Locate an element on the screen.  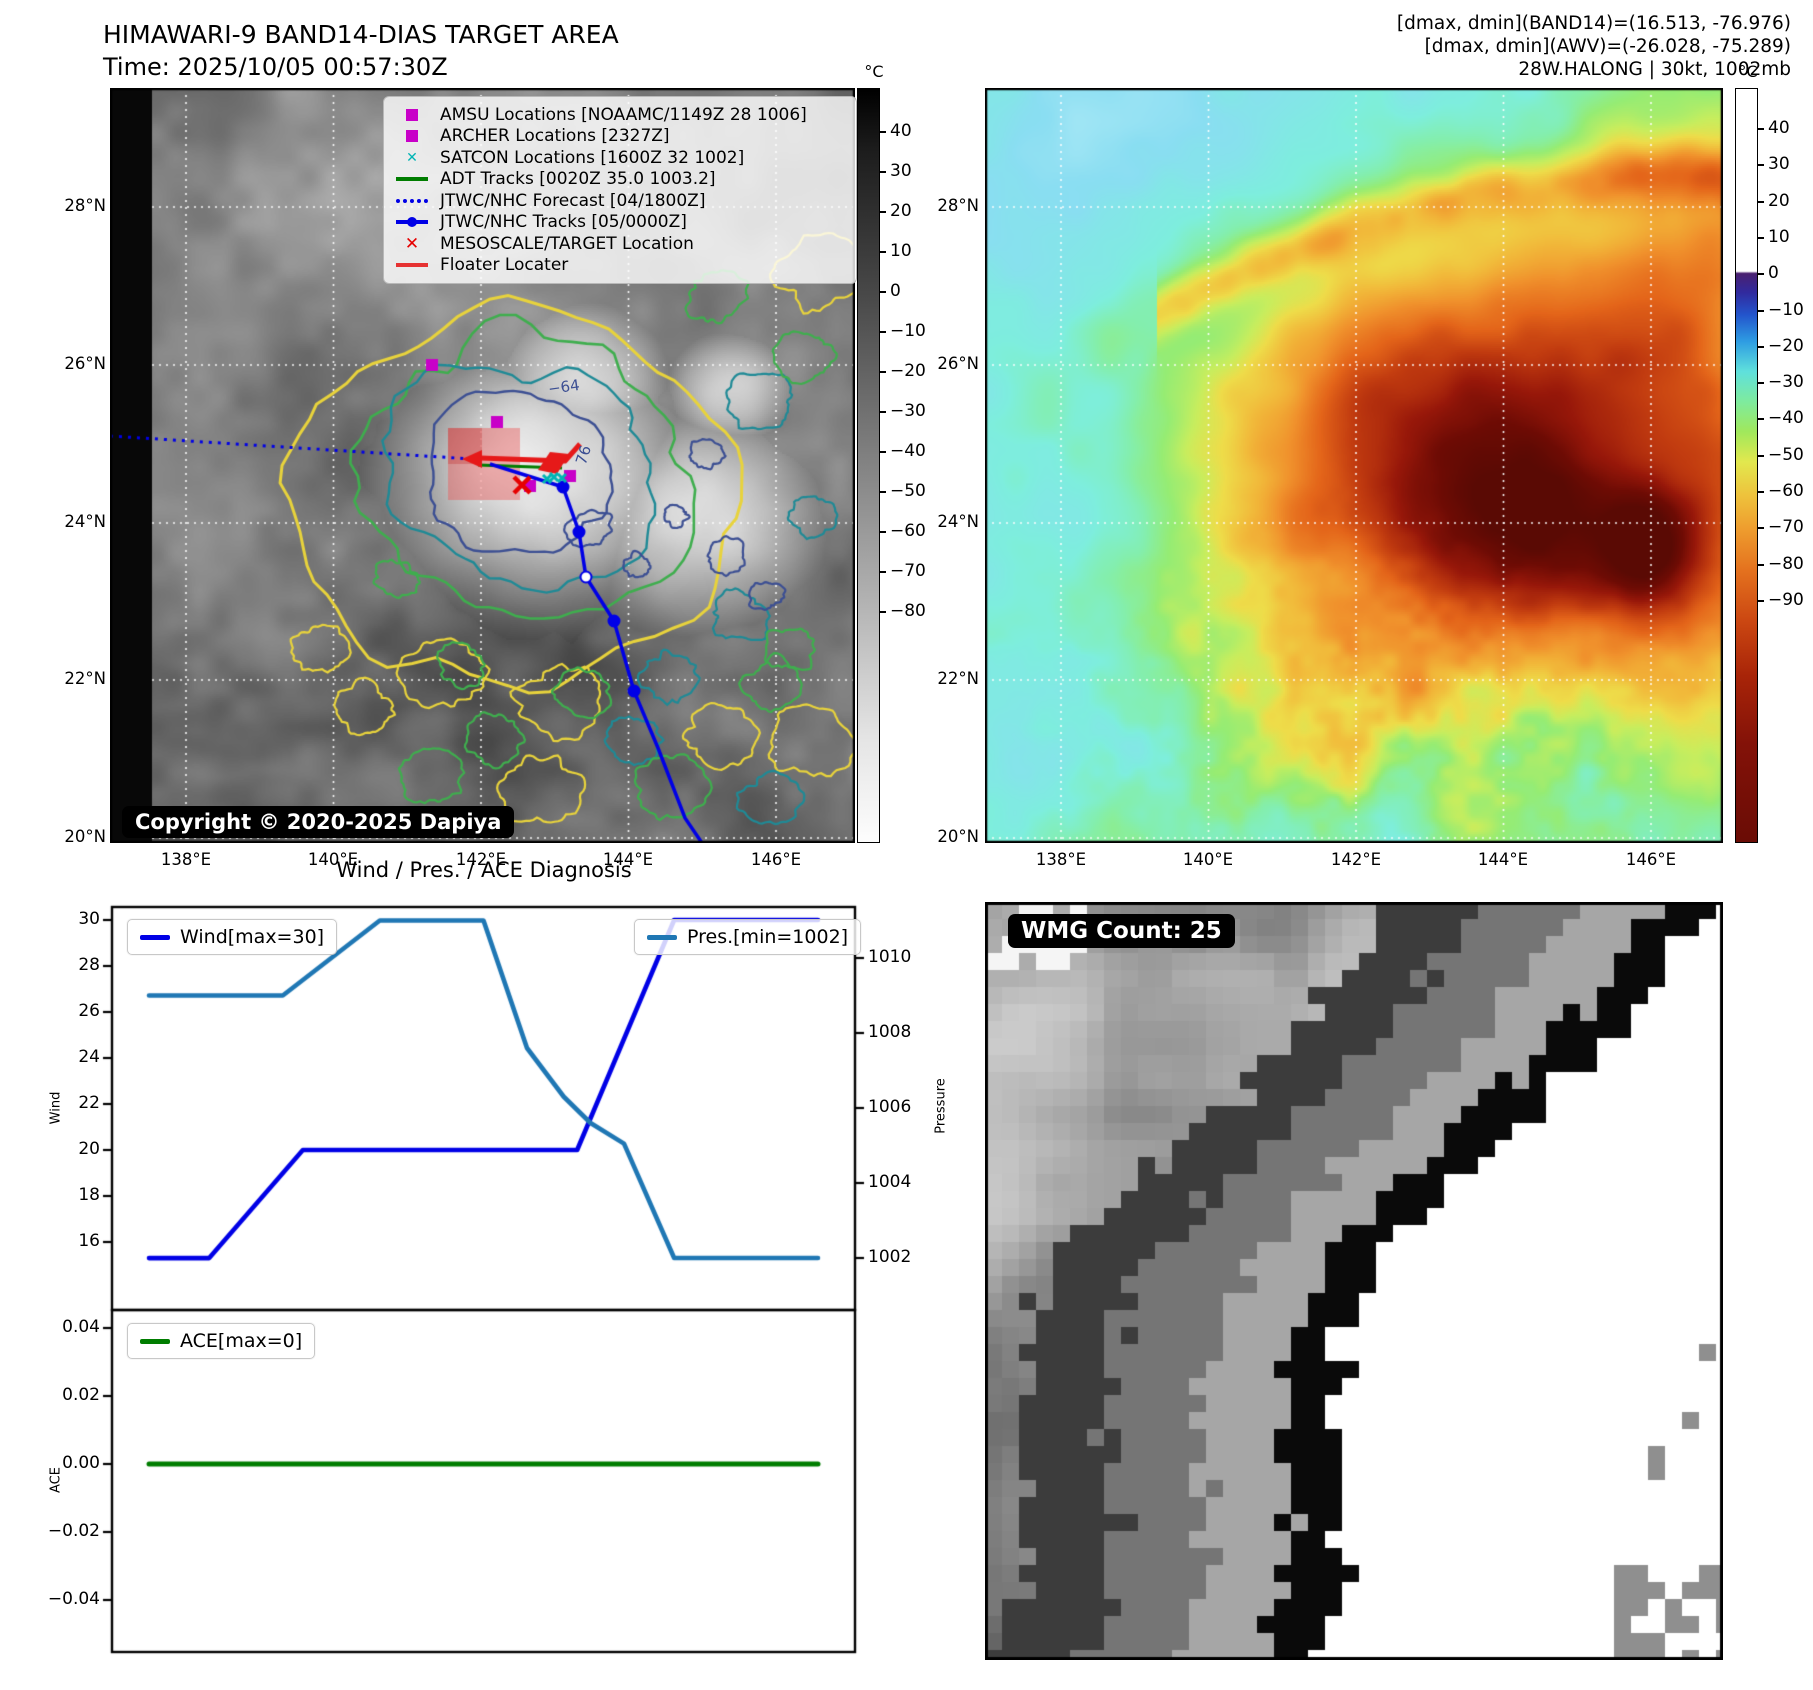
legend-item: ✕ MESOSCALE/TARGET Location is located at coordinates (620, 244).